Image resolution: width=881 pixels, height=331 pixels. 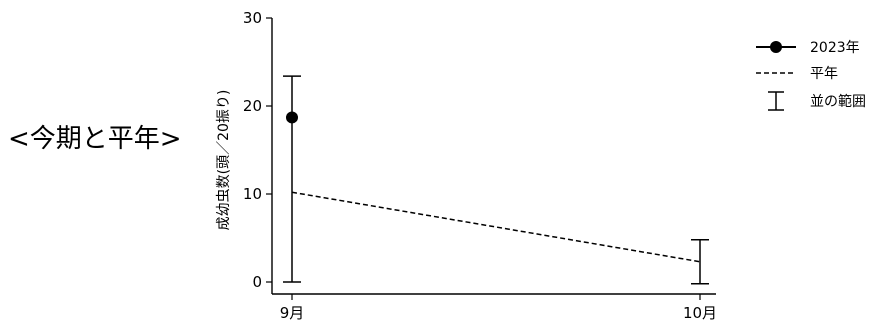 I want to click on series-line-heinen, so click(x=496, y=227).